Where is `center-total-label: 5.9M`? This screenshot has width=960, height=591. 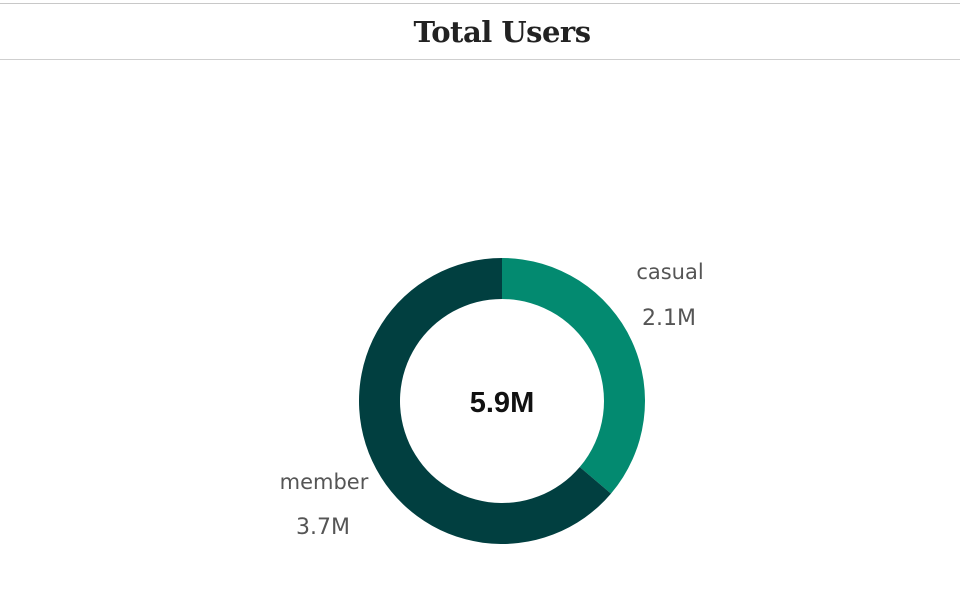 center-total-label: 5.9M is located at coordinates (502, 403).